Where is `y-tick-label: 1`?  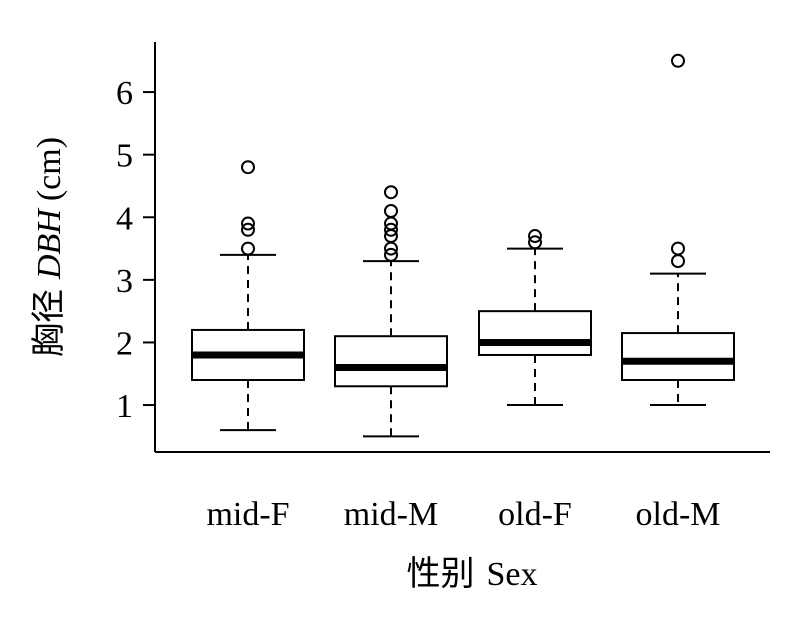 y-tick-label: 1 is located at coordinates (124, 406).